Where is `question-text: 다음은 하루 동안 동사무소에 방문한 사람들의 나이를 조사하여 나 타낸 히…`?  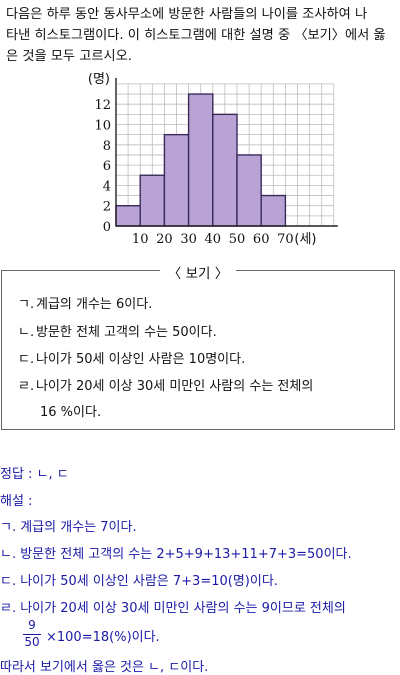 question-text: 다음은 하루 동안 동사무소에 방문한 사람들의 나이를 조사하여 나 타낸 히… is located at coordinates (201, 35).